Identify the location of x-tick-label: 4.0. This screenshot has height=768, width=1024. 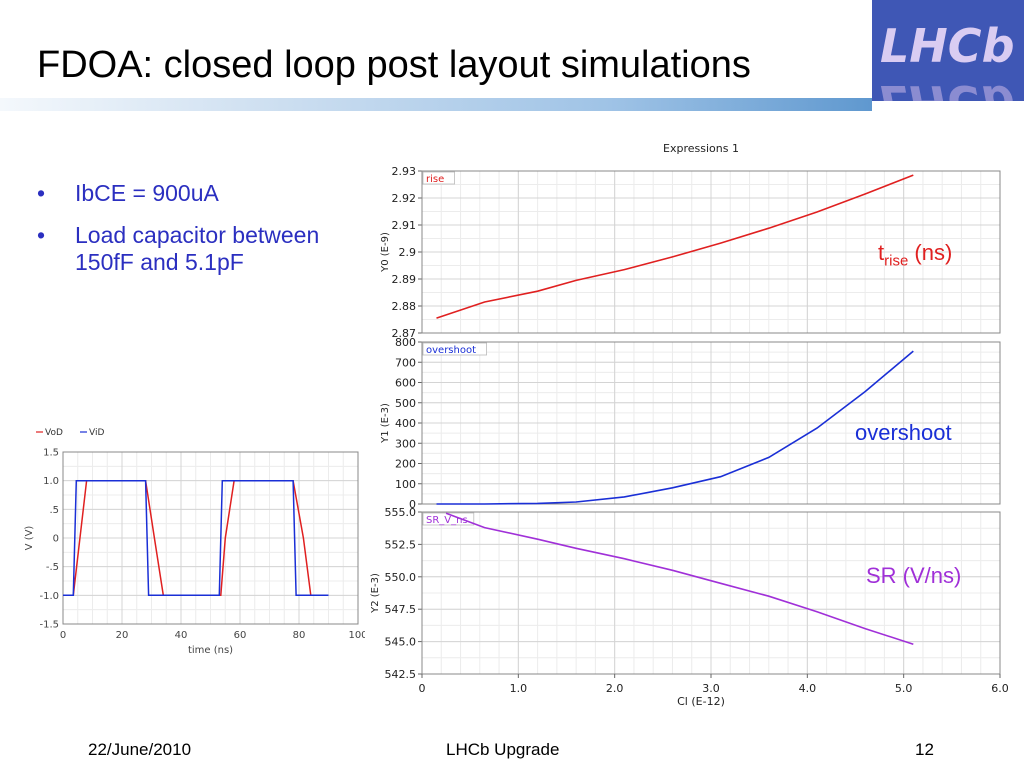
(808, 688).